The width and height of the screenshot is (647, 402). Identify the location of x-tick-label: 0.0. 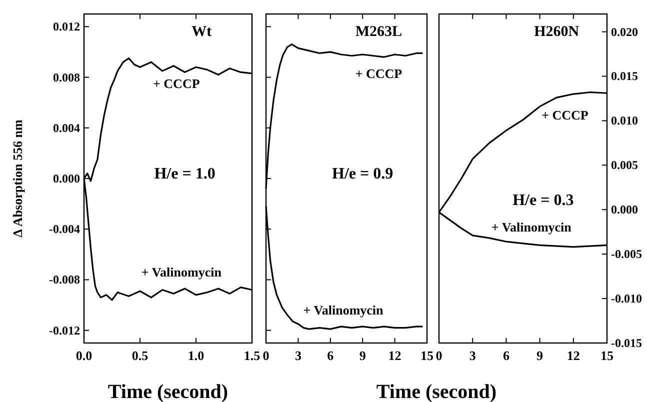
(84, 355).